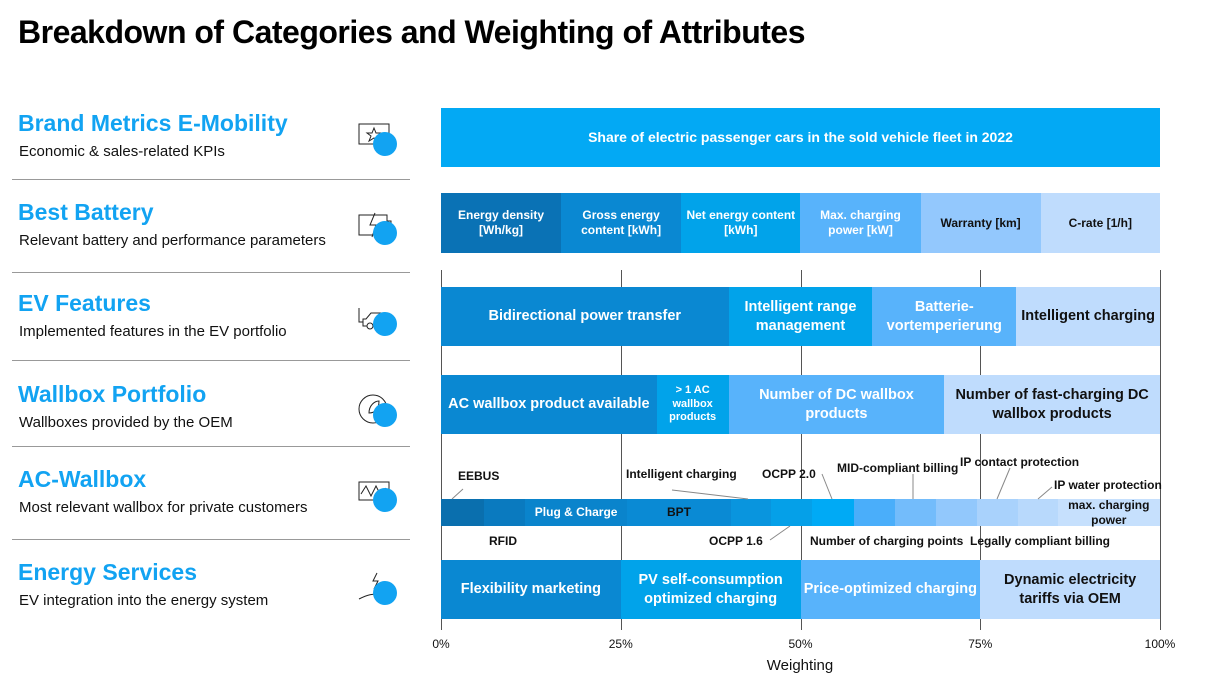  I want to click on electric-car-icon, so click(378, 319).